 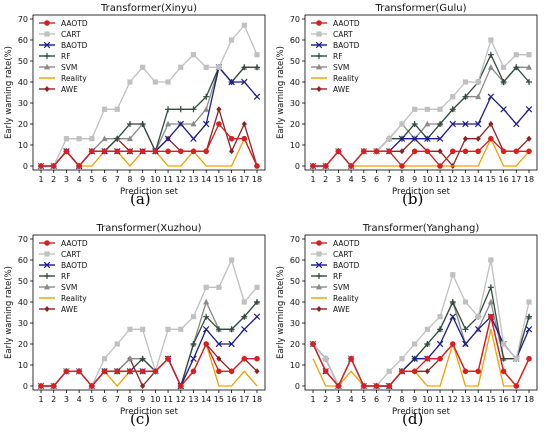 I want to click on y-tick-label: 20, so click(x=23, y=124).